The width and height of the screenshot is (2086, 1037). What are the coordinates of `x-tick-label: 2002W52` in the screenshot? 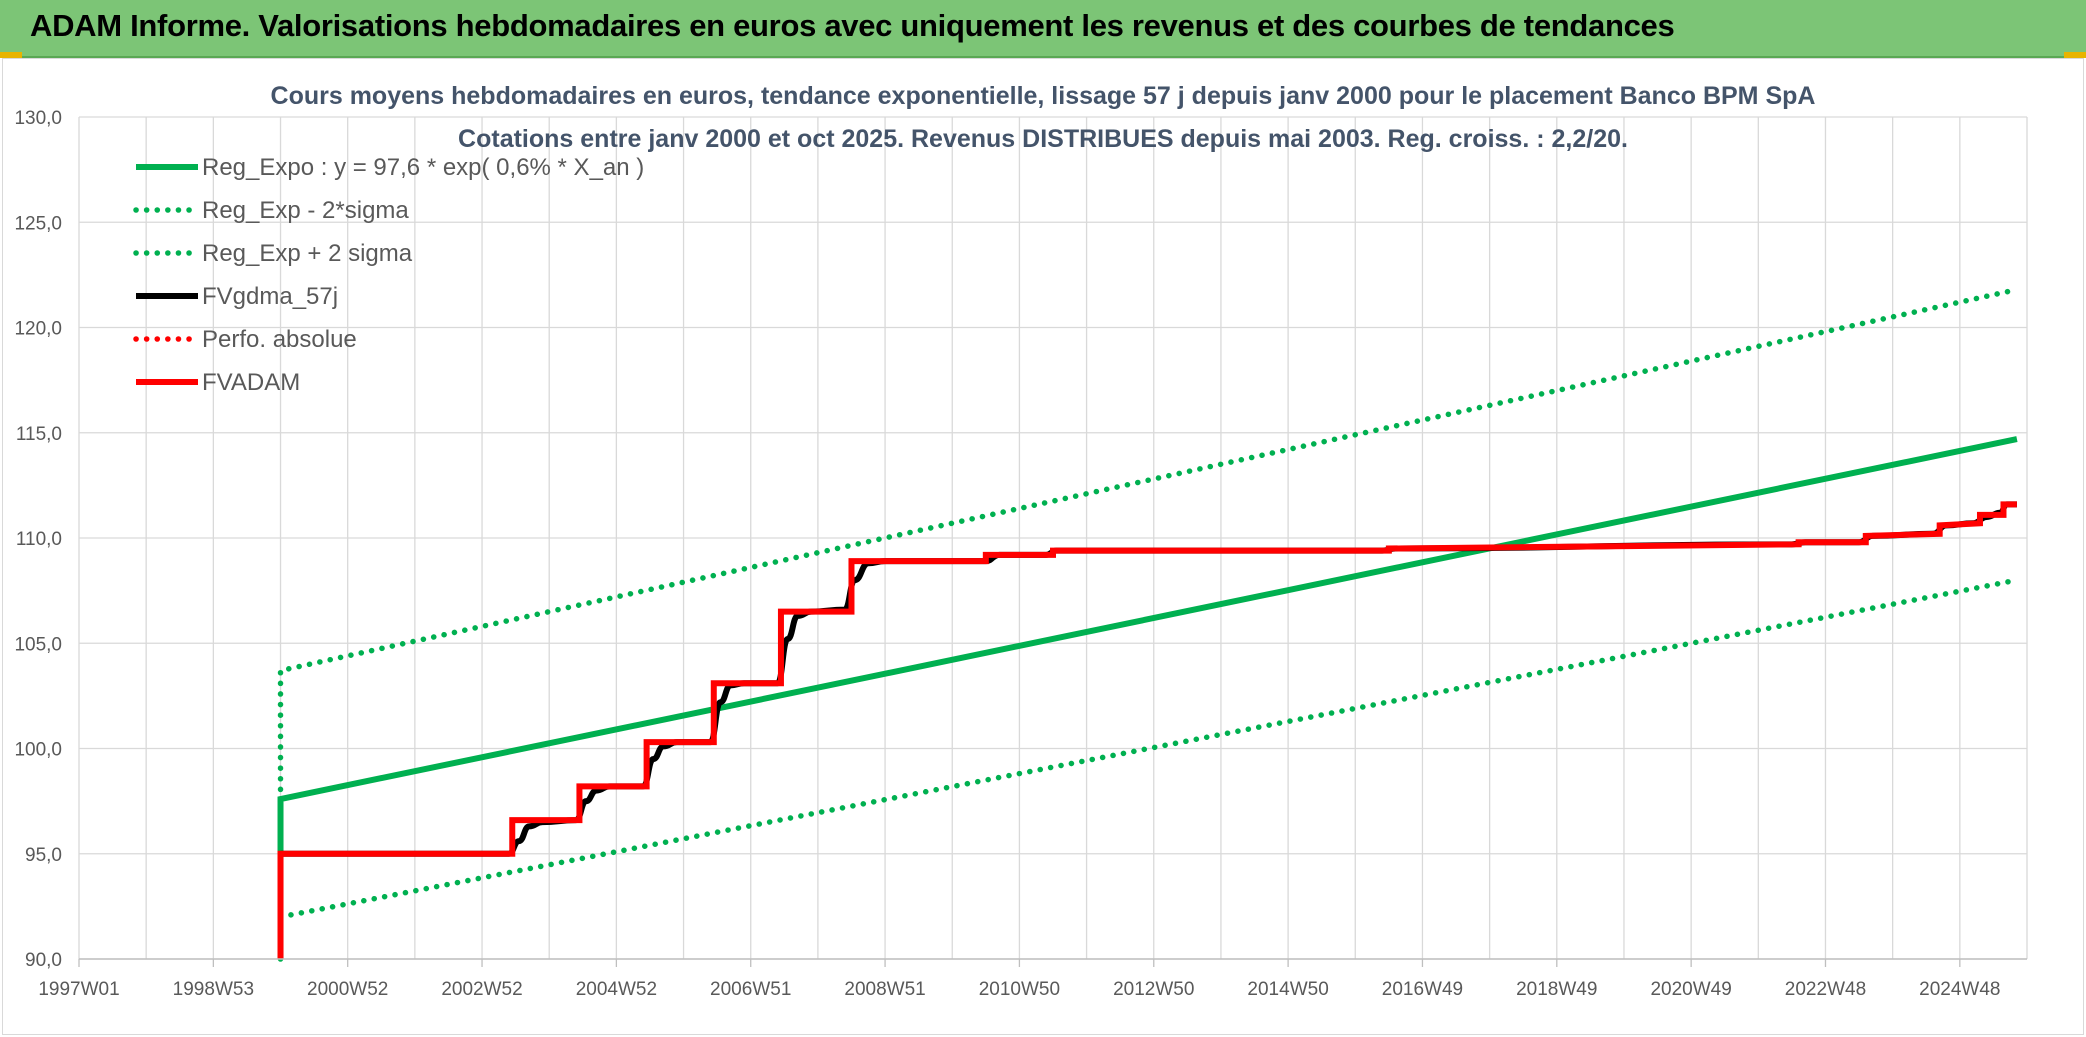 It's located at (481, 989).